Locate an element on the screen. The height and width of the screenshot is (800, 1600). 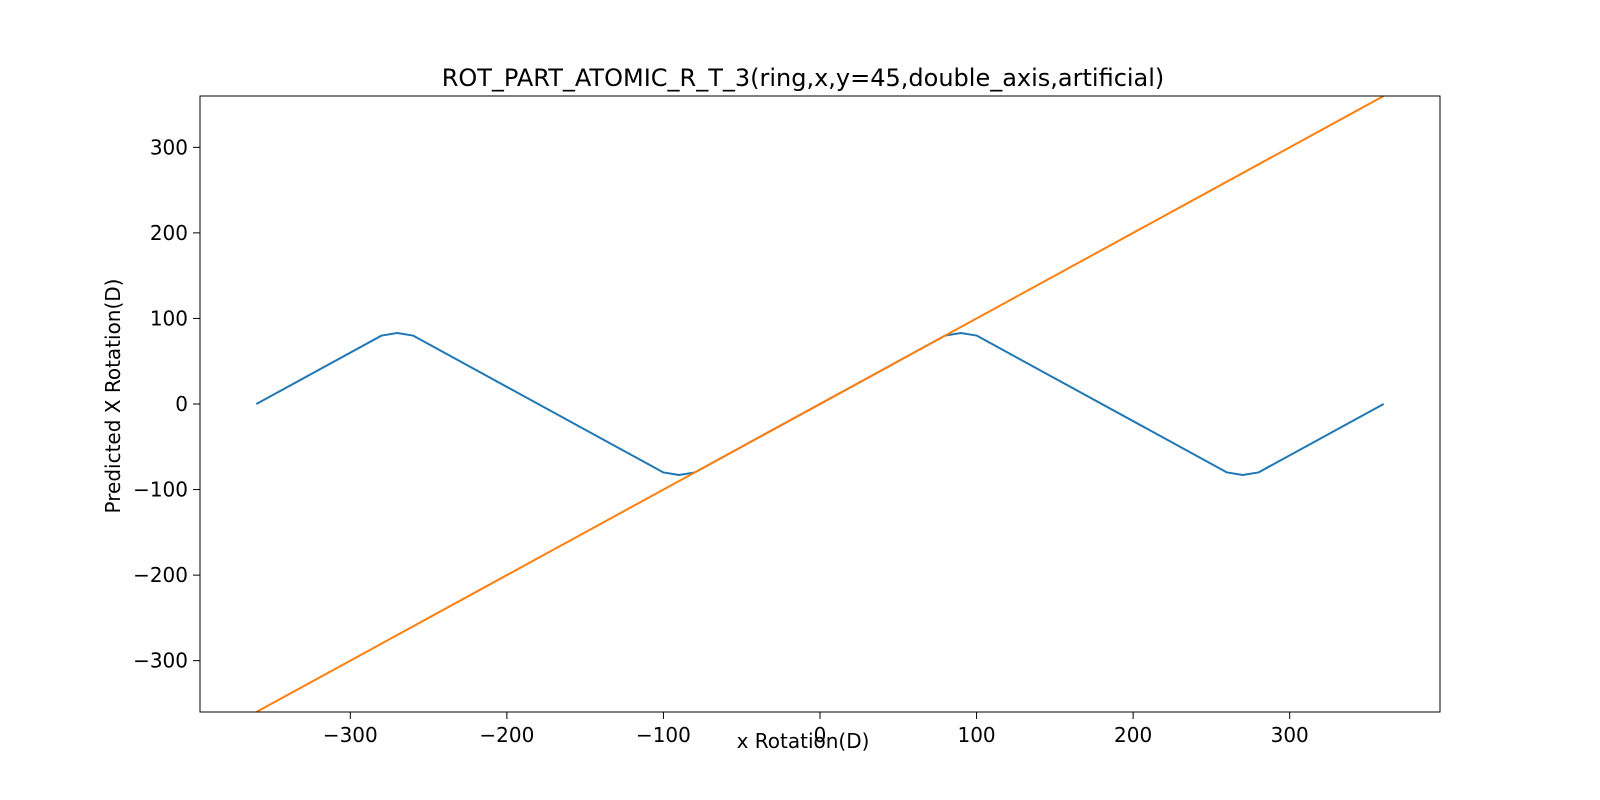
y-tick-label: 0 is located at coordinates (181, 404).